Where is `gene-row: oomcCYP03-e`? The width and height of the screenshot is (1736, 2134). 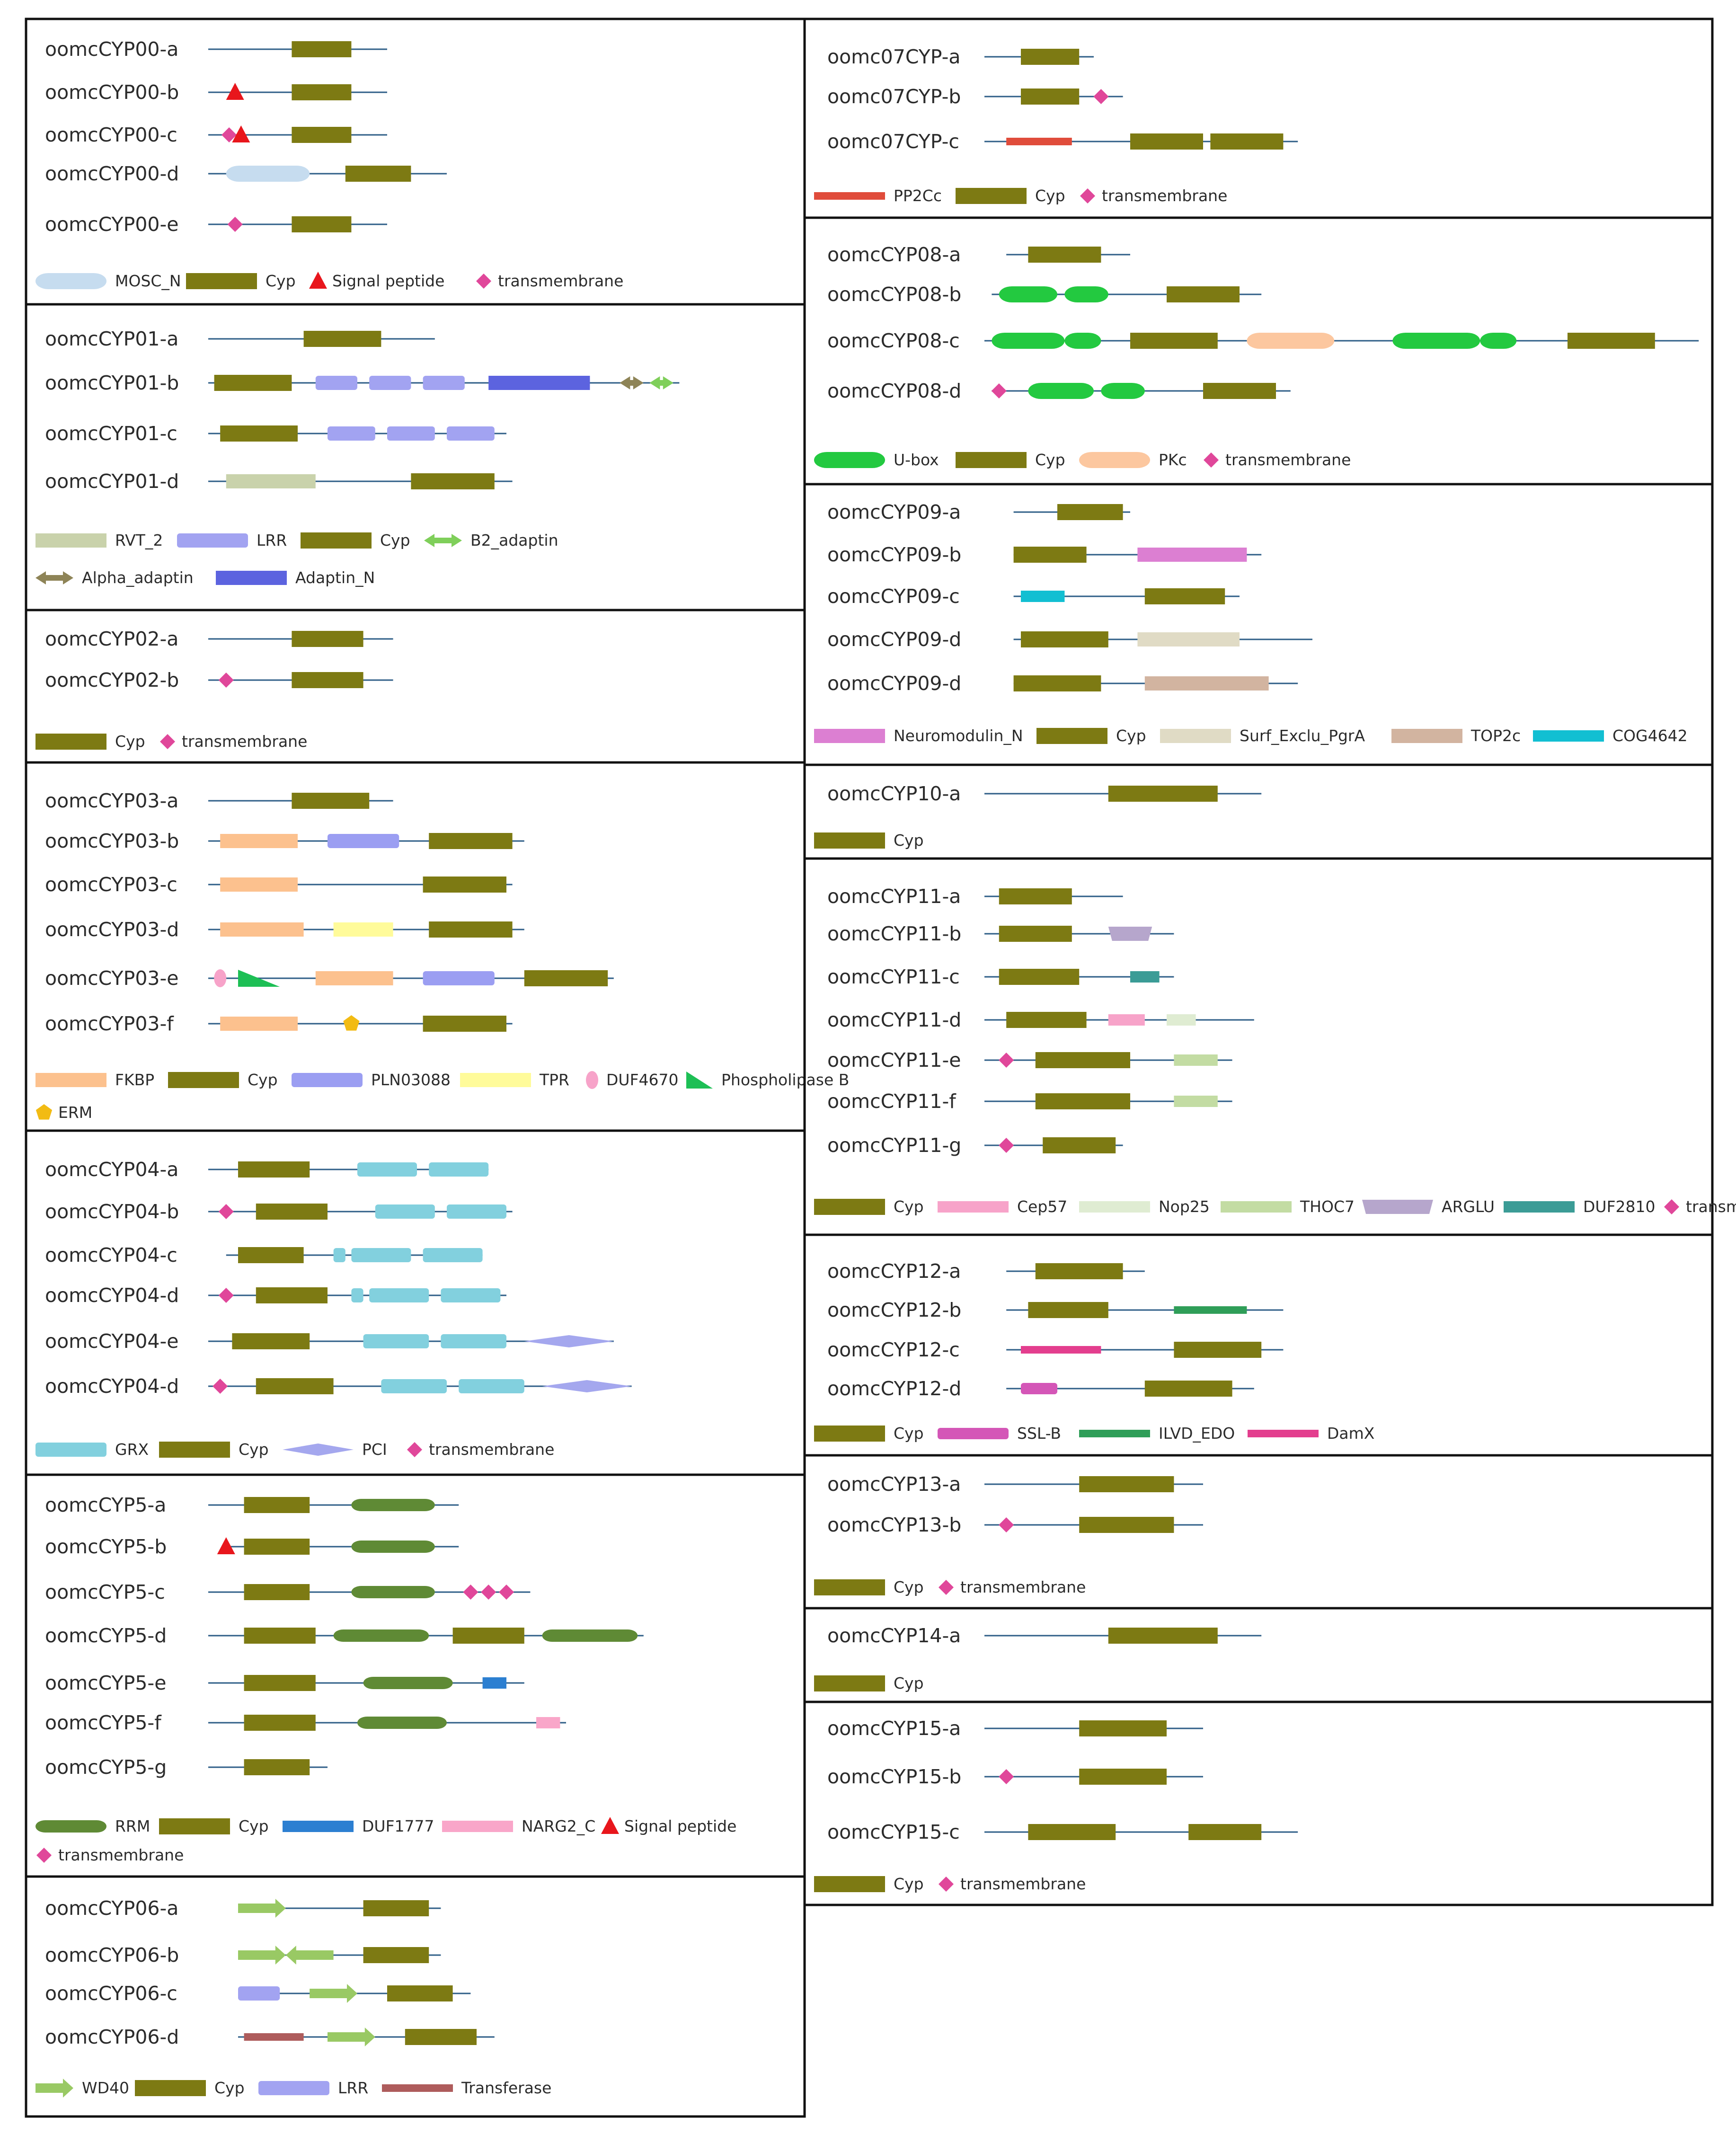
gene-row: oomcCYP03-e is located at coordinates (329, 978).